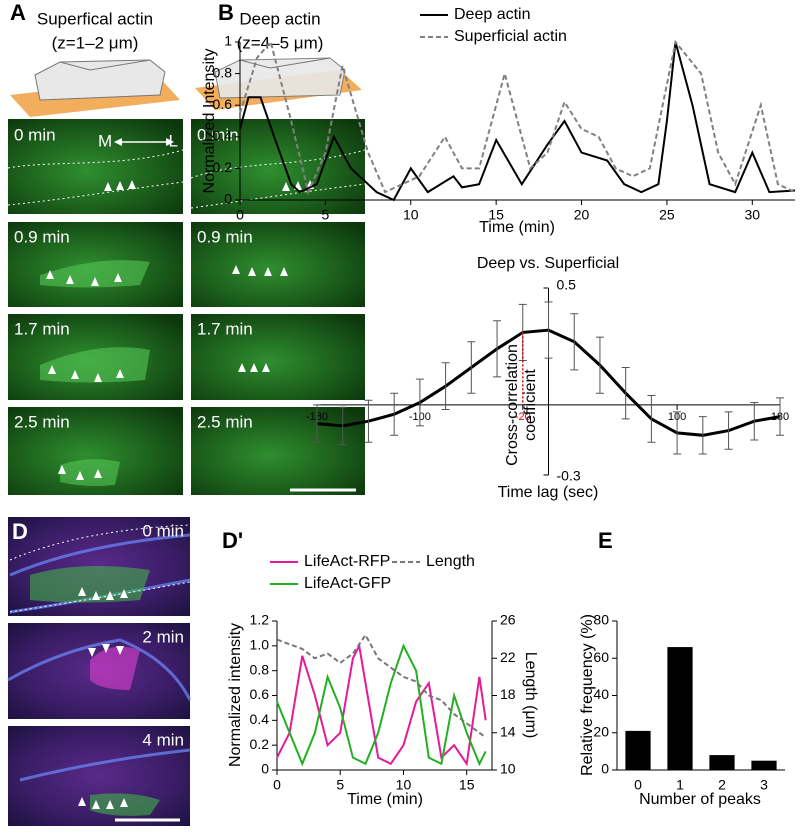 The width and height of the screenshot is (800, 835). What do you see at coordinates (680, 785) in the screenshot?
I see `x-tick-label: 1` at bounding box center [680, 785].